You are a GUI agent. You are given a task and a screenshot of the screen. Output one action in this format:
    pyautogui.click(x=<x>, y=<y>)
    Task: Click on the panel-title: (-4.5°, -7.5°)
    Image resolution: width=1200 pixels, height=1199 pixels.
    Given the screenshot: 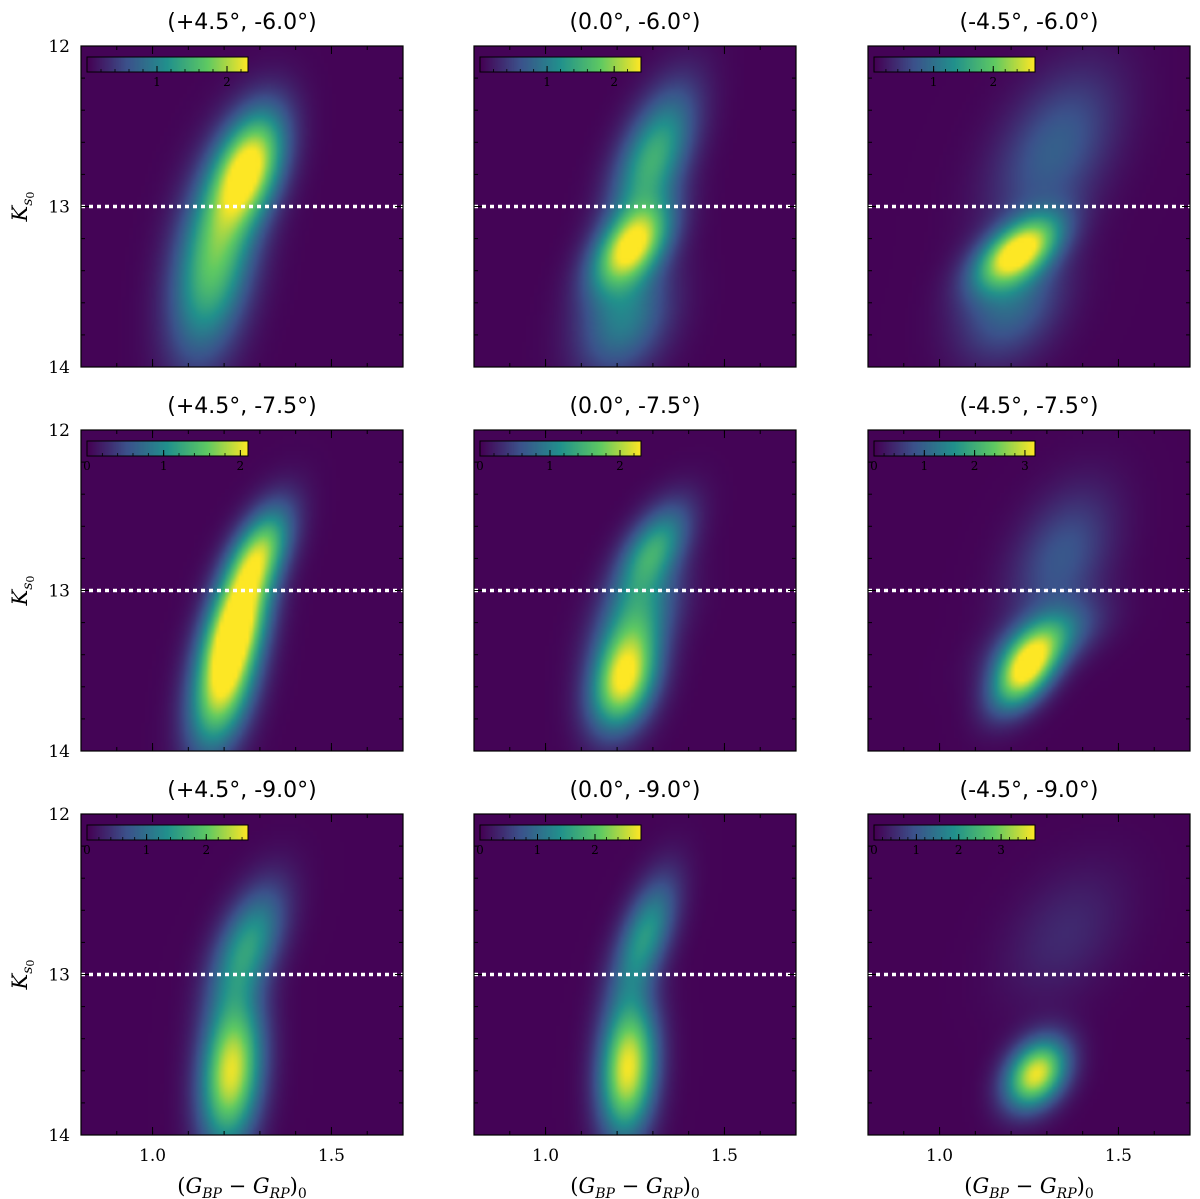 What is the action you would take?
    pyautogui.click(x=1028, y=406)
    